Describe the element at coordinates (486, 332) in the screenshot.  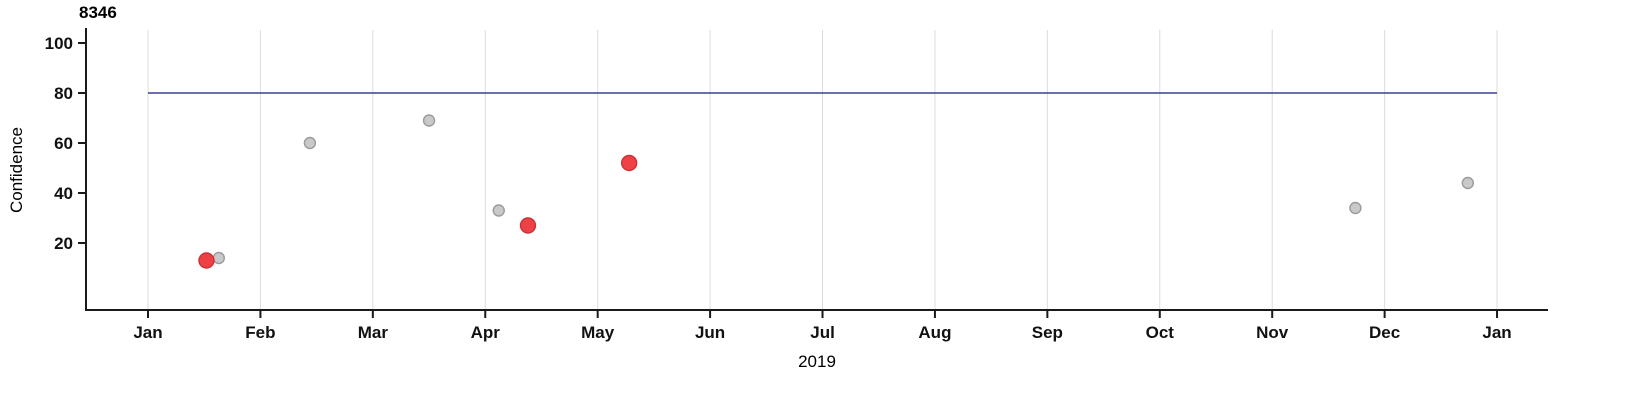
I see `x-tick-label-Apr-3: Apr` at that location.